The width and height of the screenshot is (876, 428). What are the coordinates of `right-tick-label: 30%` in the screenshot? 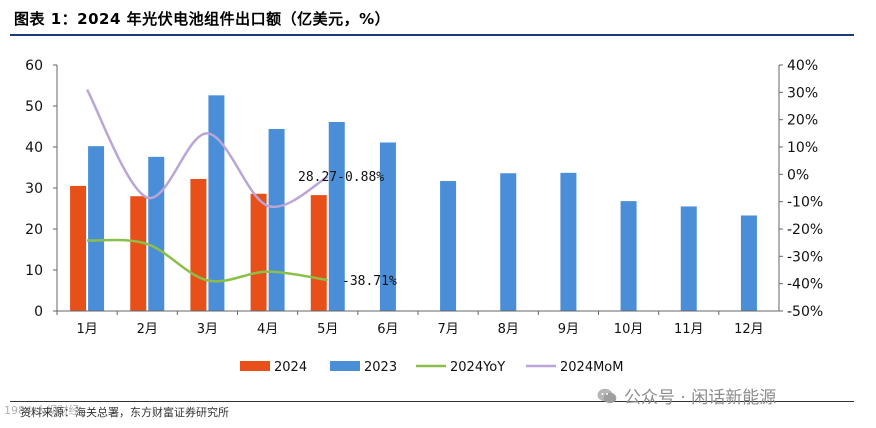 It's located at (802, 93).